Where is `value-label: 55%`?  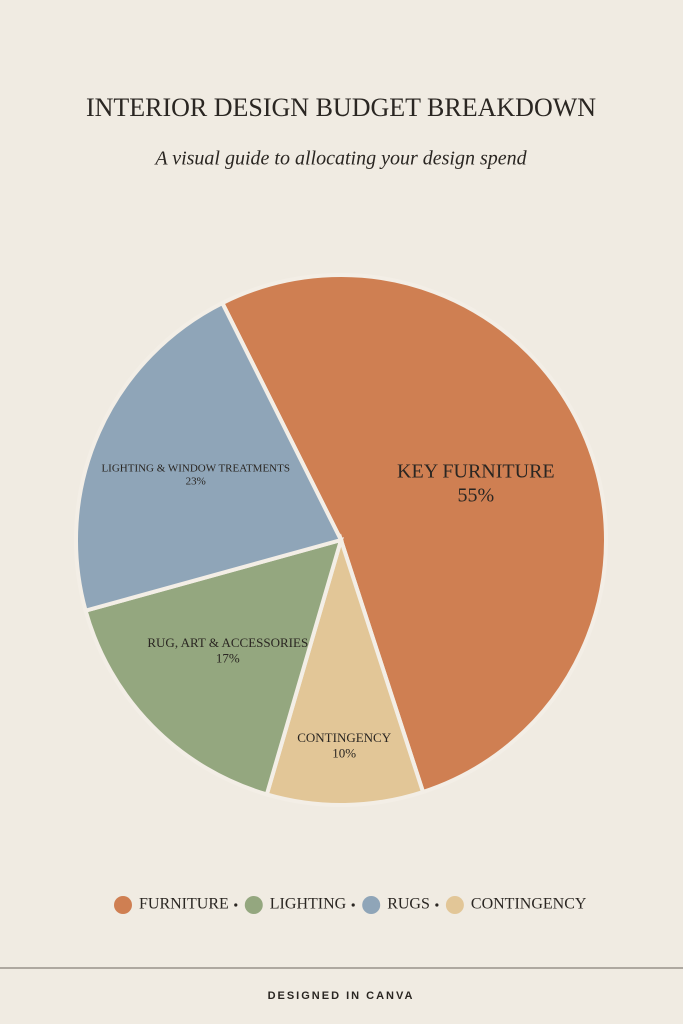
value-label: 55% is located at coordinates (475, 495).